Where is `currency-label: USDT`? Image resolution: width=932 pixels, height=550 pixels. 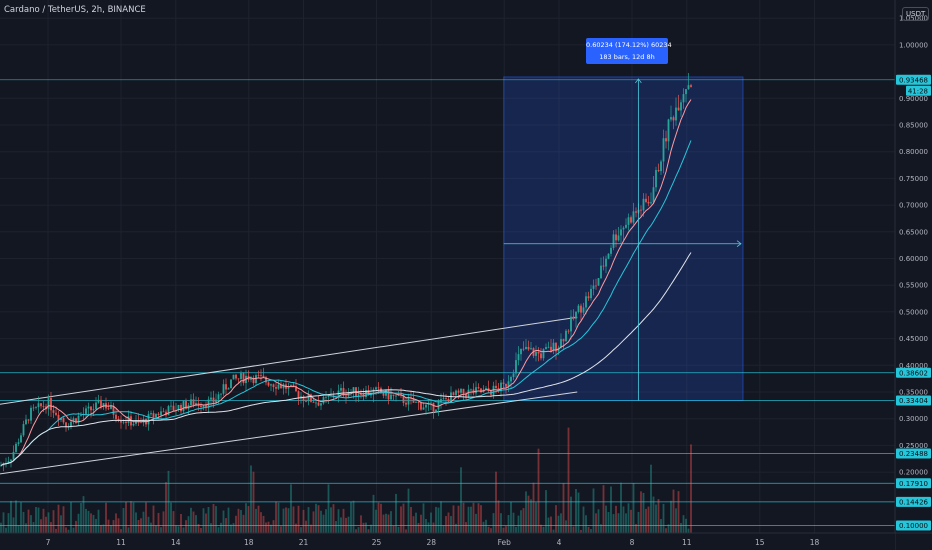 currency-label: USDT is located at coordinates (916, 14).